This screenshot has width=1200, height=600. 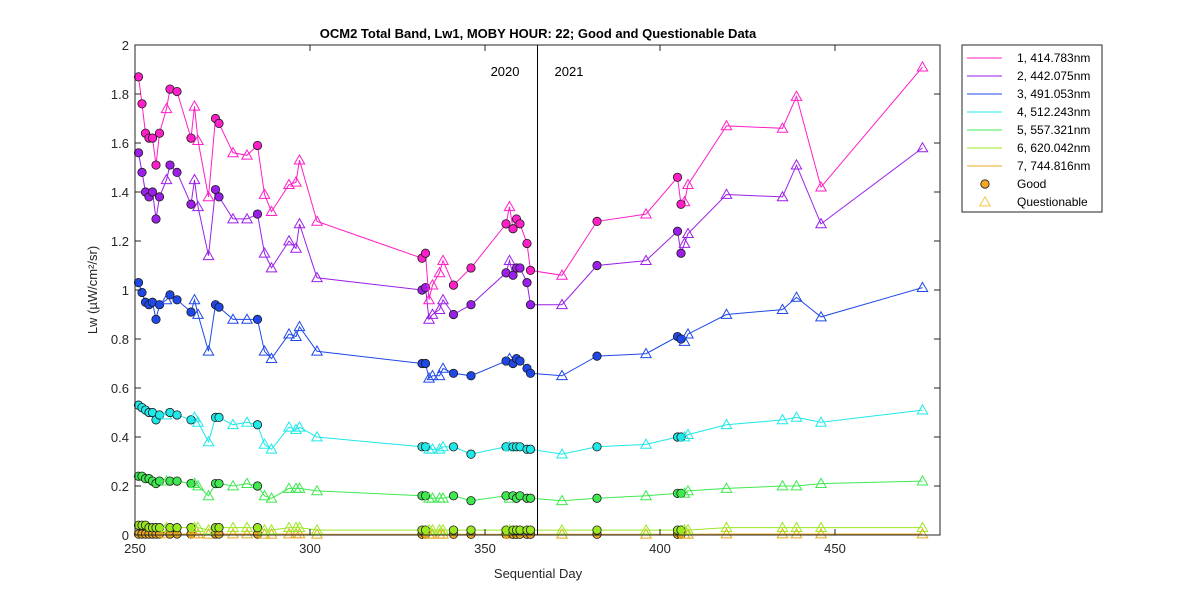 What do you see at coordinates (92, 290) in the screenshot?
I see `y-axis-label: Lw (µW/cm²/sr)` at bounding box center [92, 290].